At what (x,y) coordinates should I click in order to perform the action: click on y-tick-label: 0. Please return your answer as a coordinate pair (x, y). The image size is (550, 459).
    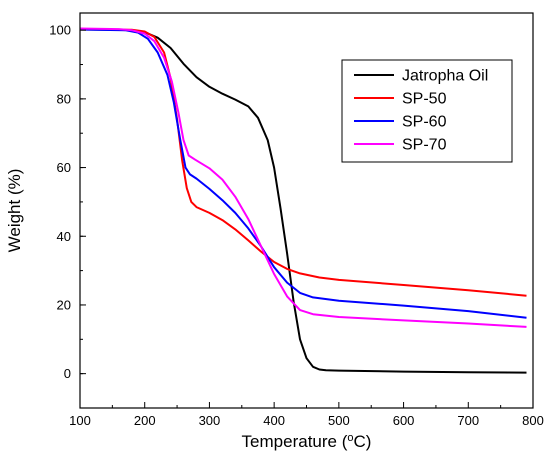
    Looking at the image, I should click on (67, 373).